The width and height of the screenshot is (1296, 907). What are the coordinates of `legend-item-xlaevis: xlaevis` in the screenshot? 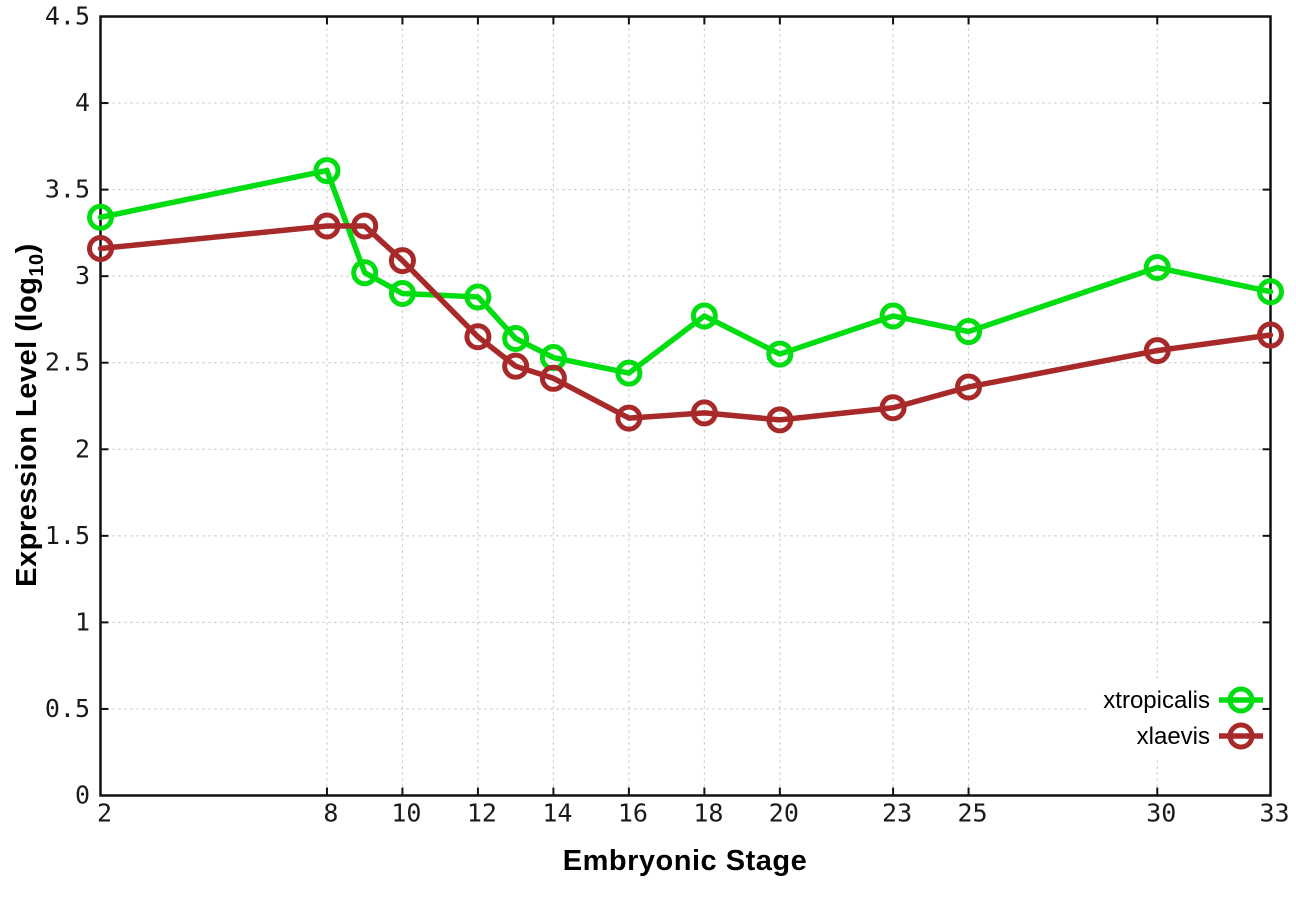 It's located at (1200, 736).